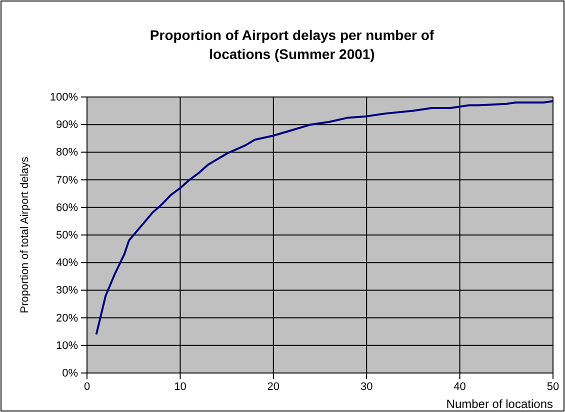 This screenshot has width=565, height=412. What do you see at coordinates (70, 374) in the screenshot?
I see `y-tick-label: 0%` at bounding box center [70, 374].